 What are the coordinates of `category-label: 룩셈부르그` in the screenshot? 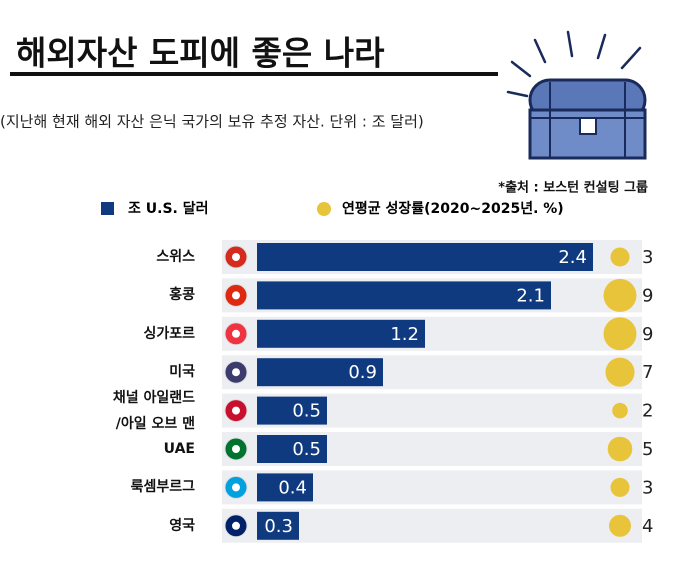 It's located at (162, 487).